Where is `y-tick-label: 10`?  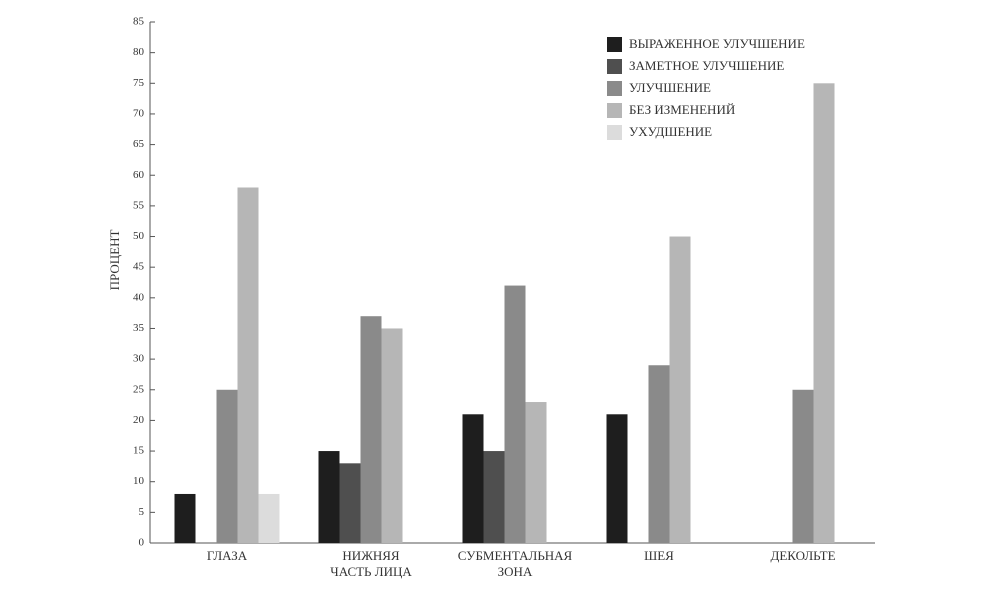 y-tick-label: 10 is located at coordinates (139, 481).